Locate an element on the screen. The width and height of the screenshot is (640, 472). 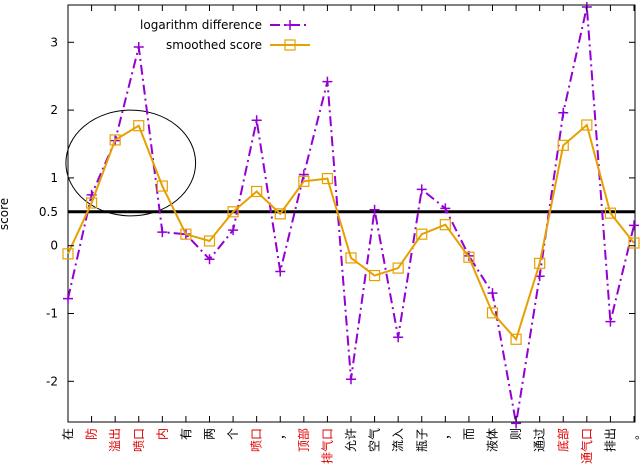
x-category-label: 瓶子 is located at coordinates (422, 440).